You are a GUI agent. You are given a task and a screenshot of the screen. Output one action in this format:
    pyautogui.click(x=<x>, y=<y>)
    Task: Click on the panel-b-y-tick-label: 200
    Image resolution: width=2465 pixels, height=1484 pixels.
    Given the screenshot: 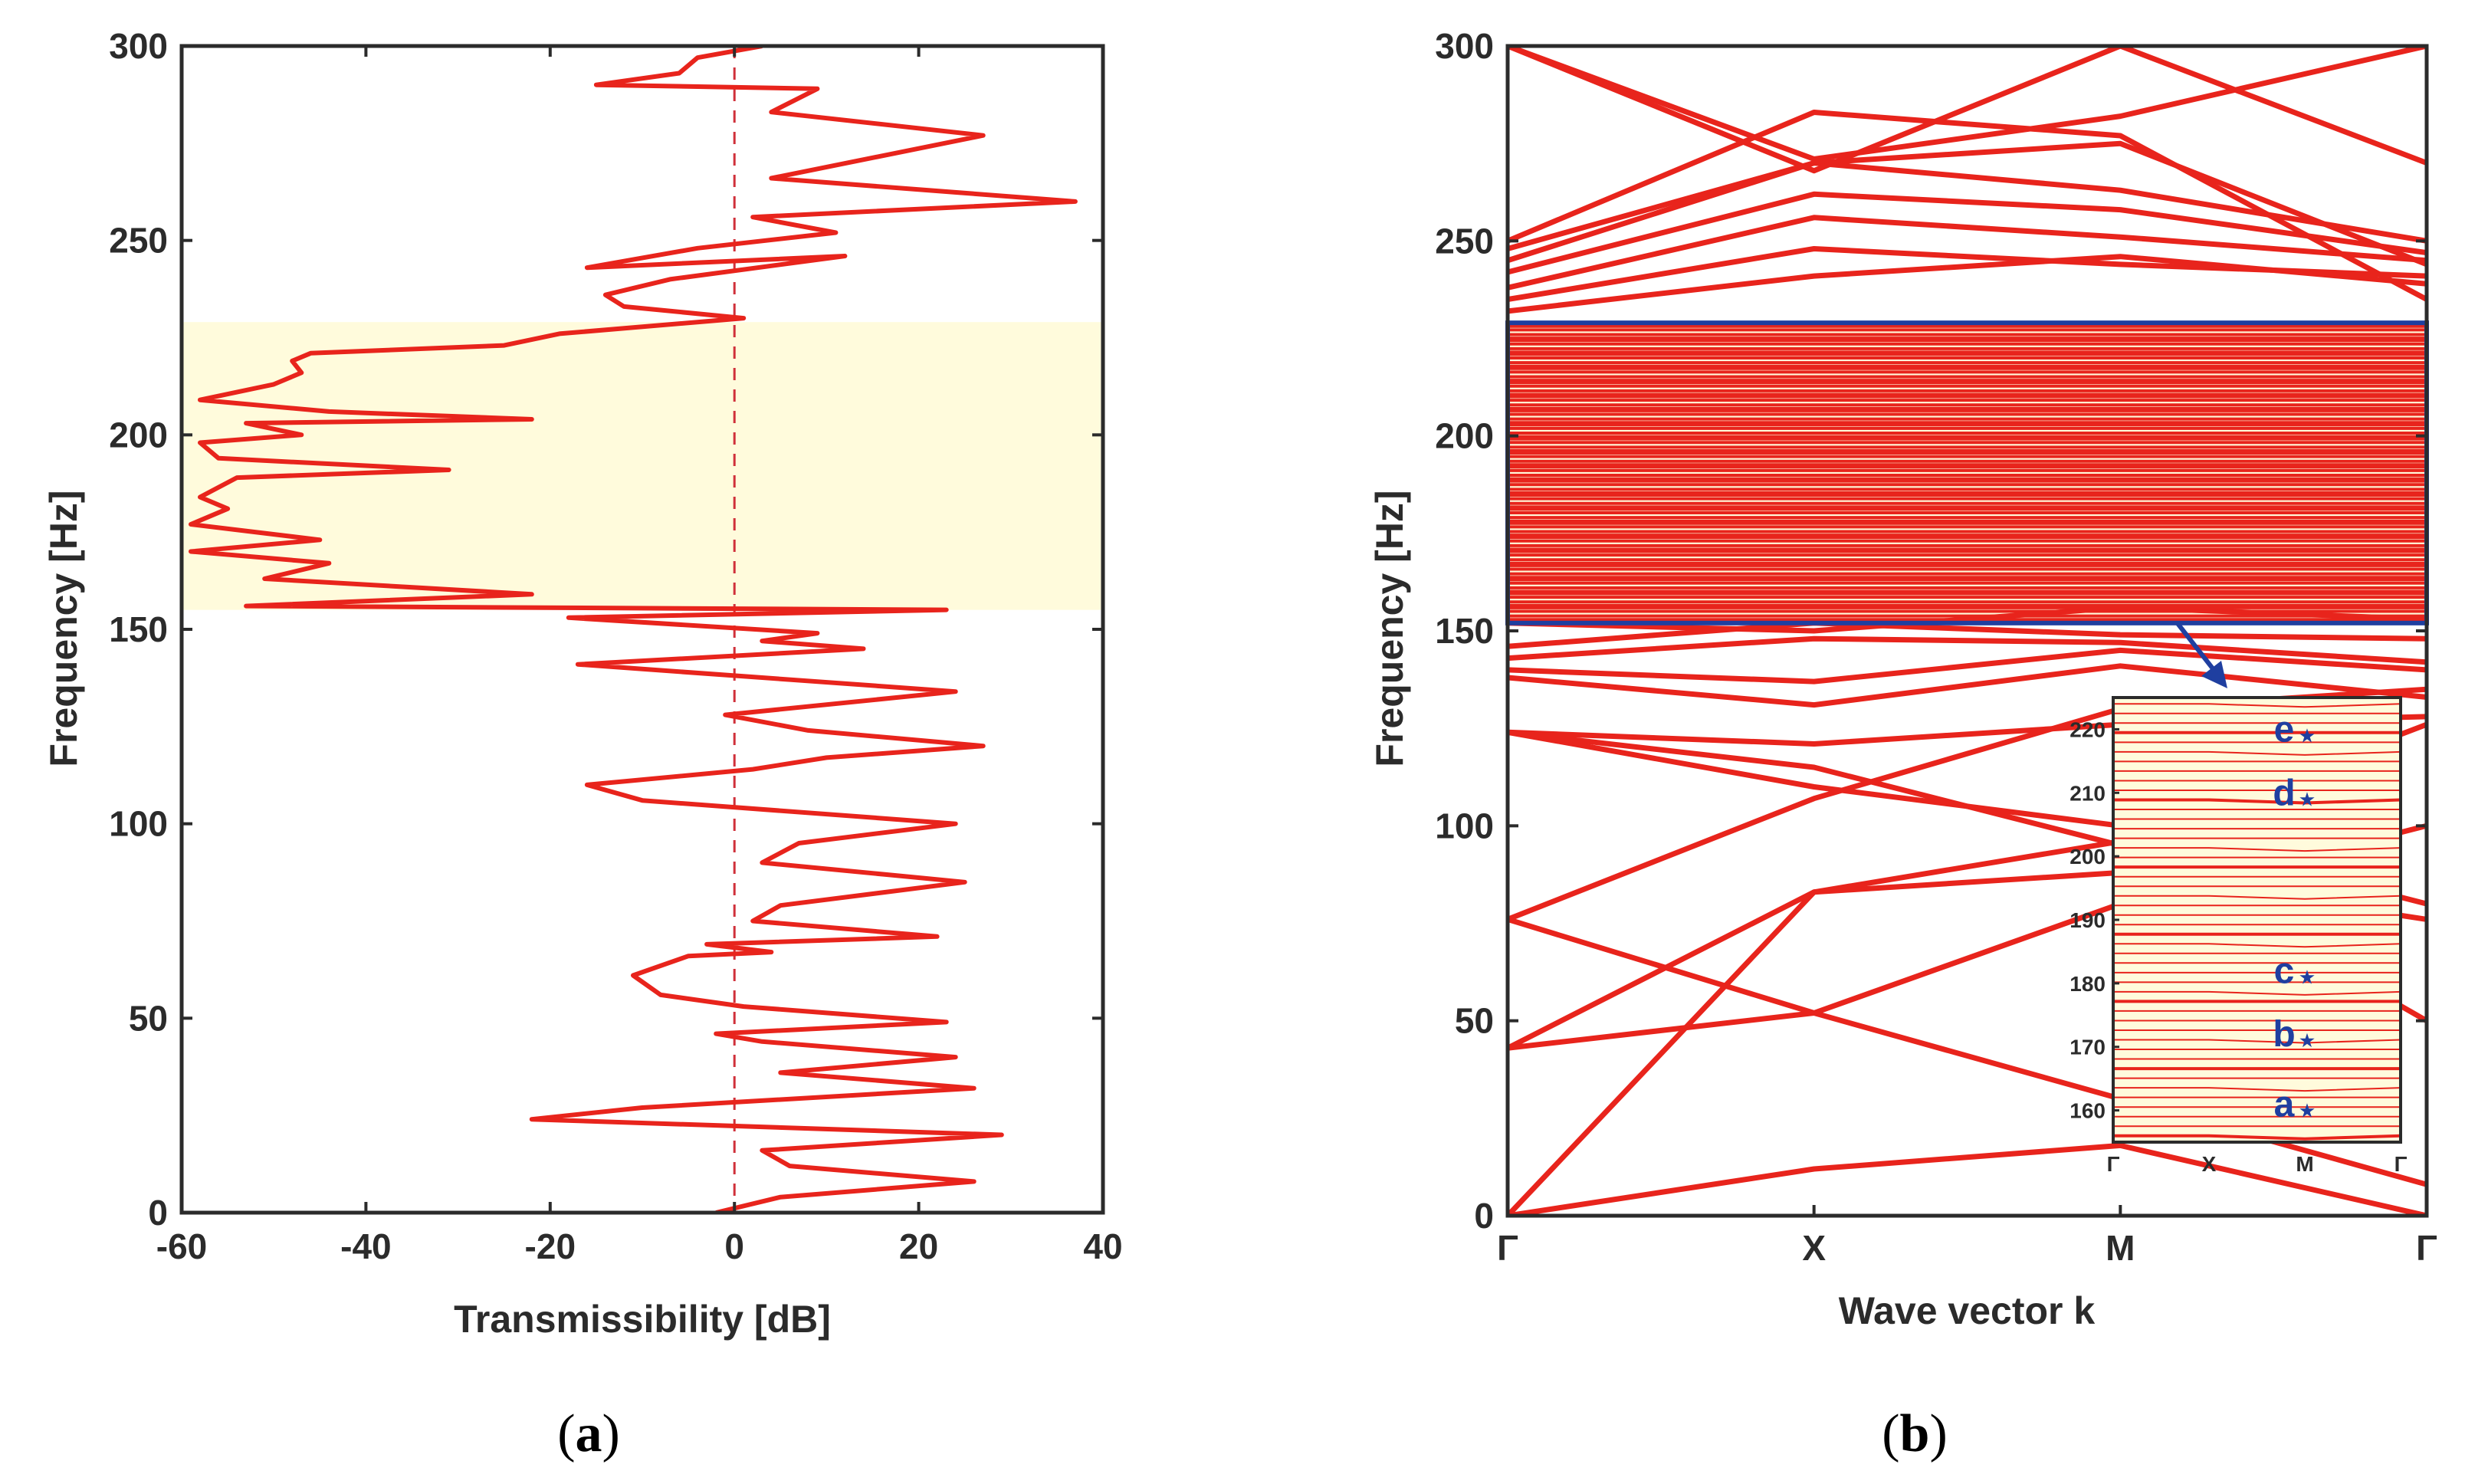 What is the action you would take?
    pyautogui.click(x=1464, y=436)
    